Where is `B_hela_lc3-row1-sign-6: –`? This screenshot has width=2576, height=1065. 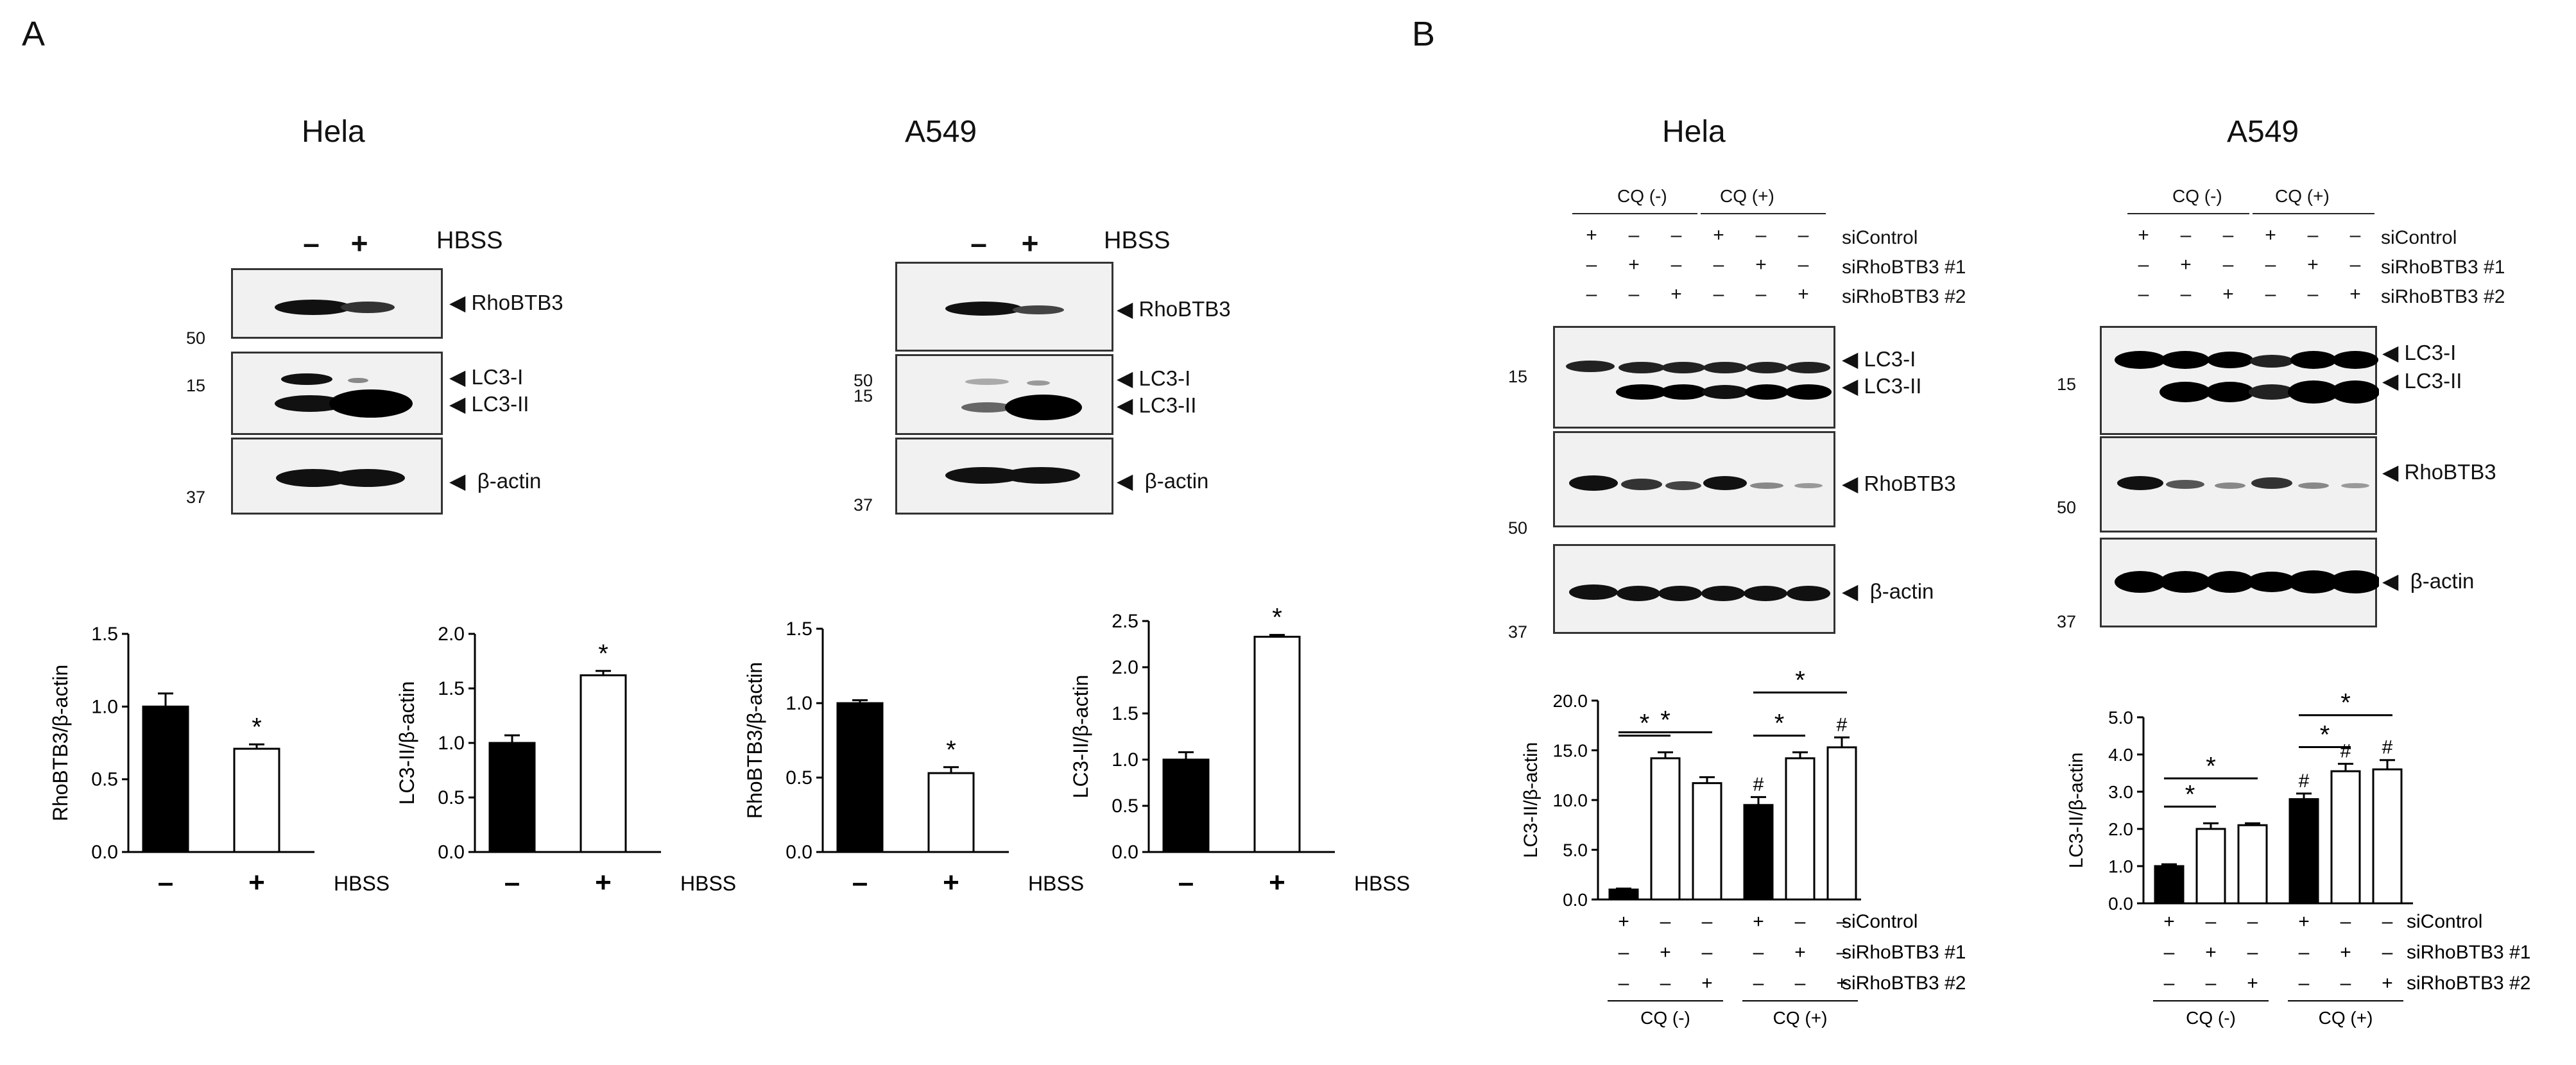 B_hela_lc3-row1-sign-6: – is located at coordinates (1842, 922).